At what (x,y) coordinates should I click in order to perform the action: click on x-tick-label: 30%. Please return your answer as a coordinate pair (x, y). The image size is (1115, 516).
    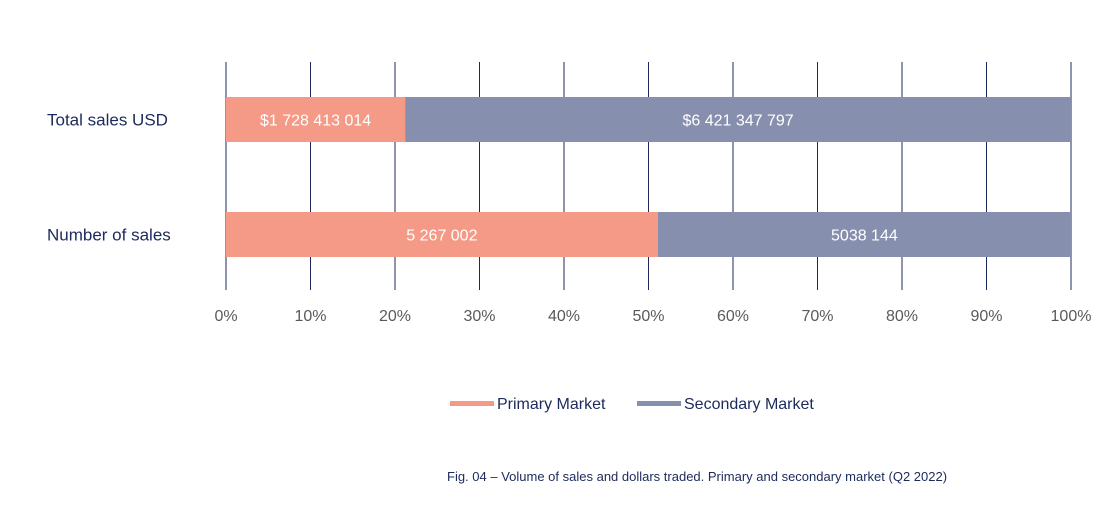
    Looking at the image, I should click on (479, 316).